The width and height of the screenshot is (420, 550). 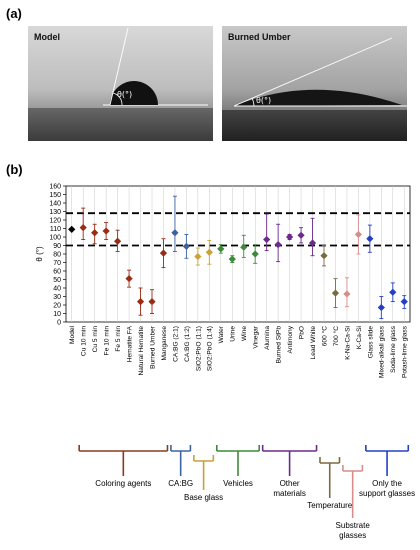 I want to click on category-label: Potash-lime glass, so click(x=405, y=351).